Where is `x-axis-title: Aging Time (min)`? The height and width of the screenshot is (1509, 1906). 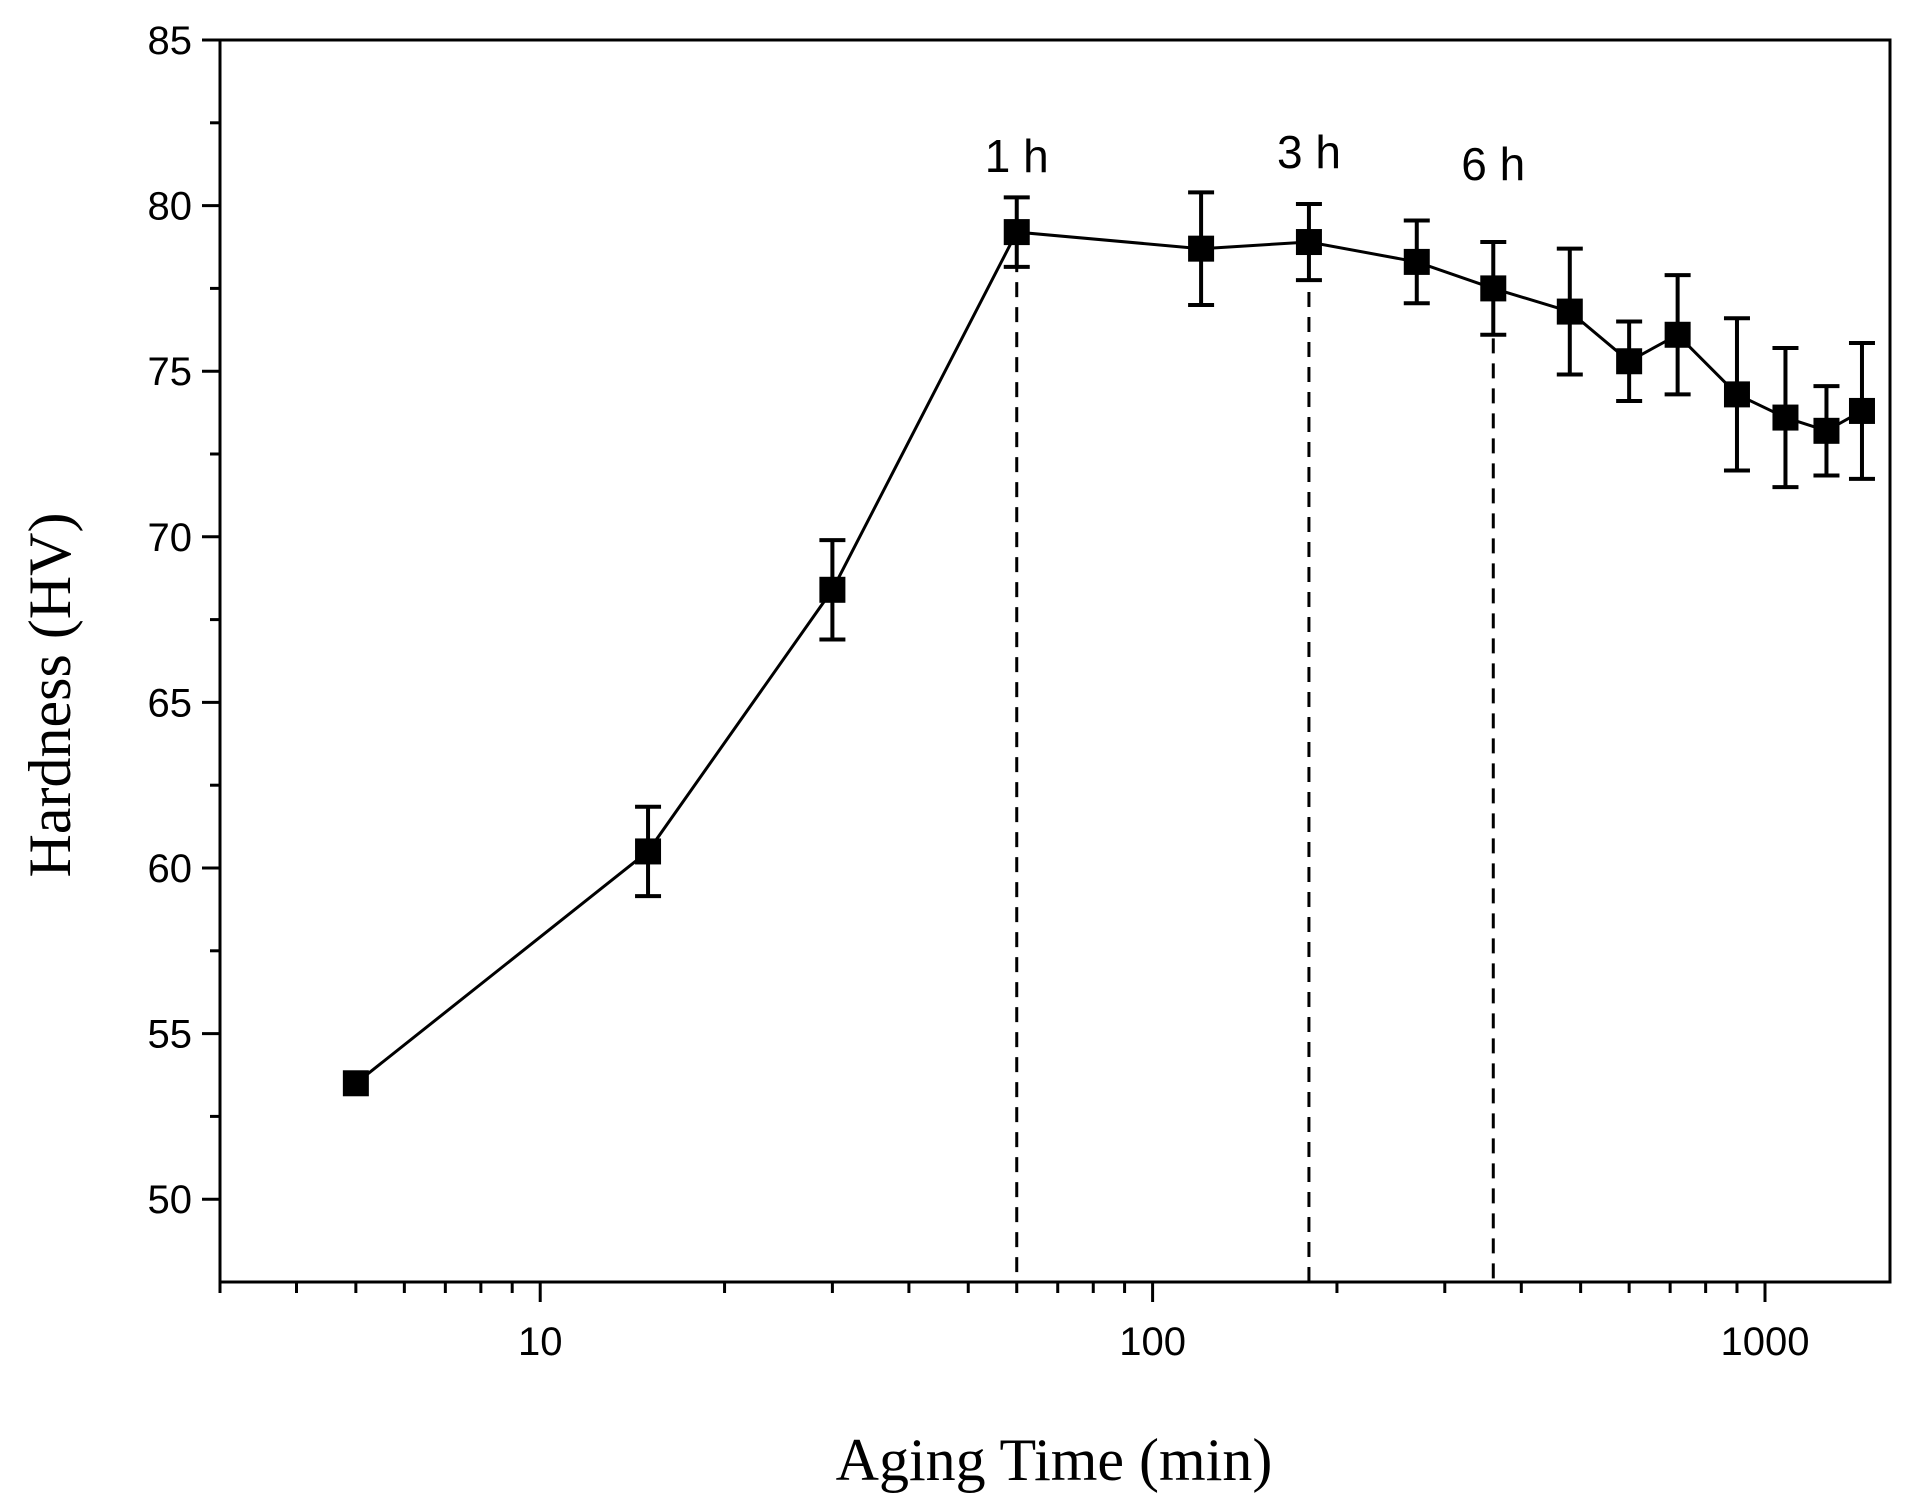
x-axis-title: Aging Time (min) is located at coordinates (1054, 1460).